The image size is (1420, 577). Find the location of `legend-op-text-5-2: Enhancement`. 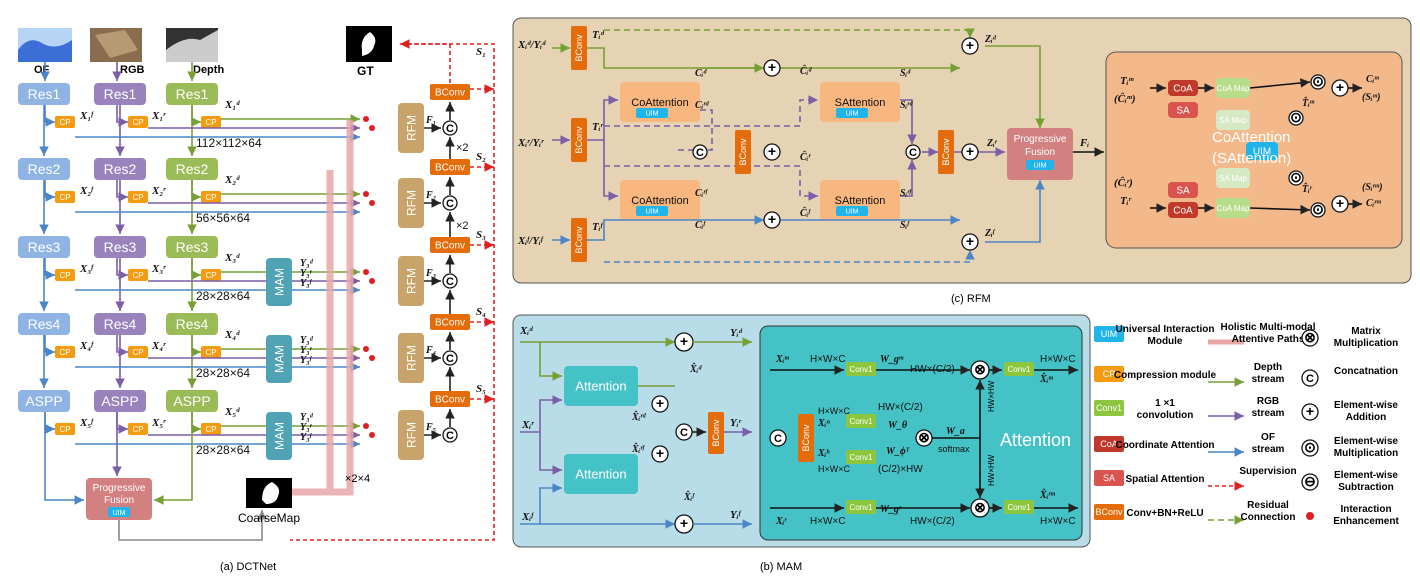

legend-op-text-5-2: Enhancement is located at coordinates (1366, 521).